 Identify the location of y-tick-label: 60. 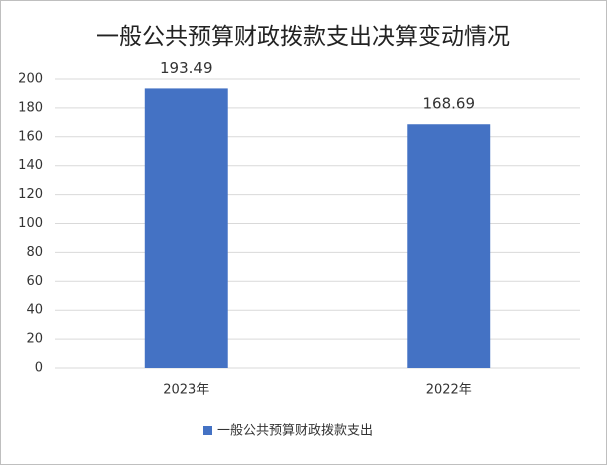
(34, 281).